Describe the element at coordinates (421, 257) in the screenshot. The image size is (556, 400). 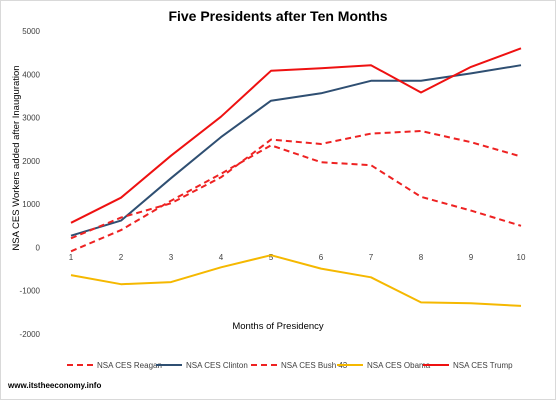
I see `x-tick-label: 8` at that location.